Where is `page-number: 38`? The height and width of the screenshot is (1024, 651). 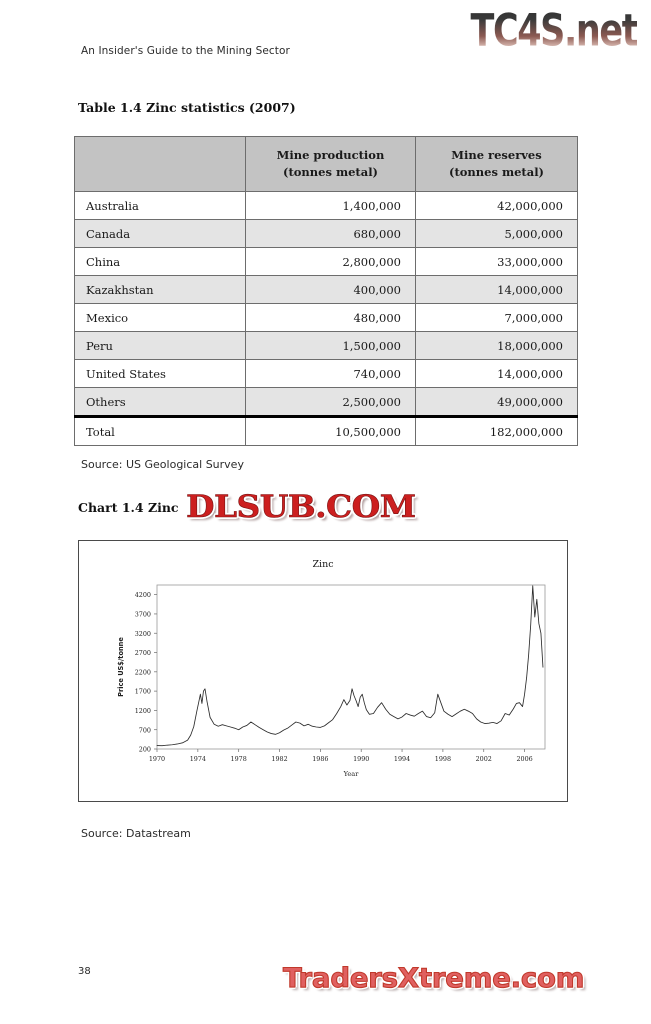
page-number: 38 is located at coordinates (84, 971).